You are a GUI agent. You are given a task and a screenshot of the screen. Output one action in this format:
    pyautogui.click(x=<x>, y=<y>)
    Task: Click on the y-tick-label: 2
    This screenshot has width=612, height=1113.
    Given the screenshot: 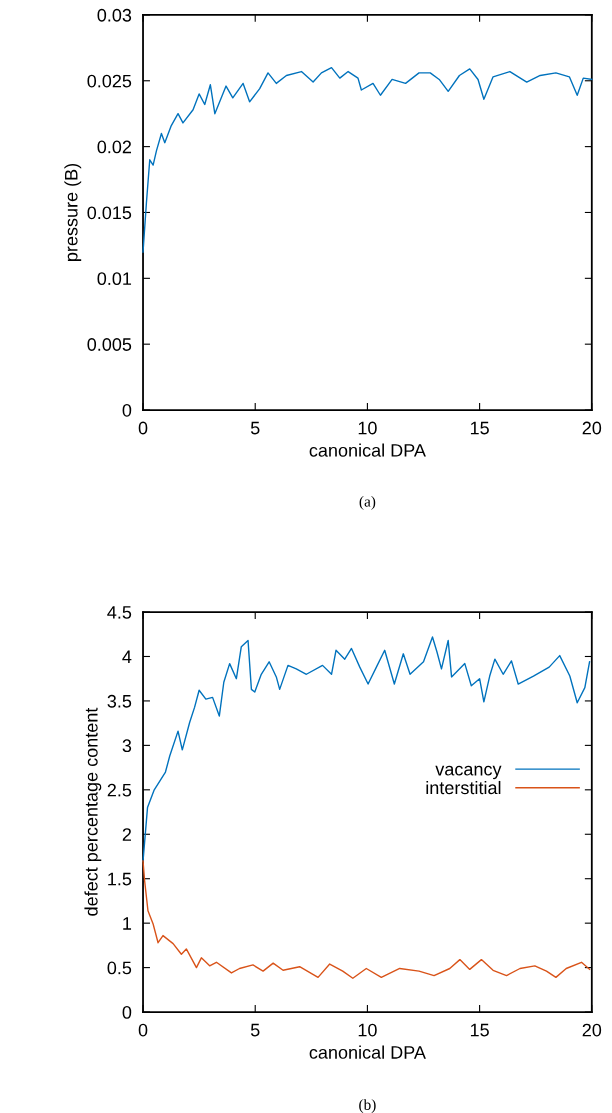 What is the action you would take?
    pyautogui.click(x=127, y=834)
    